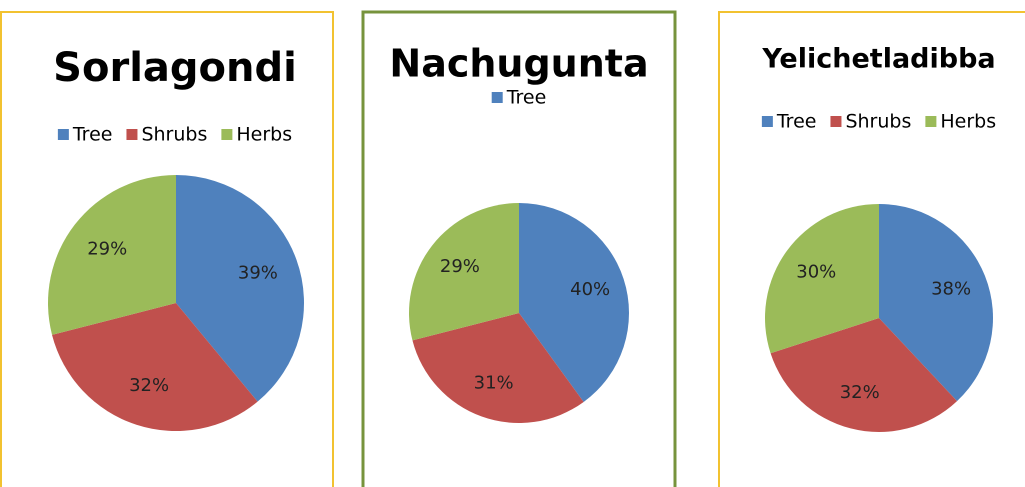 Image resolution: width=1025 pixels, height=487 pixels. What do you see at coordinates (494, 382) in the screenshot?
I see `slice-label: 31%` at bounding box center [494, 382].